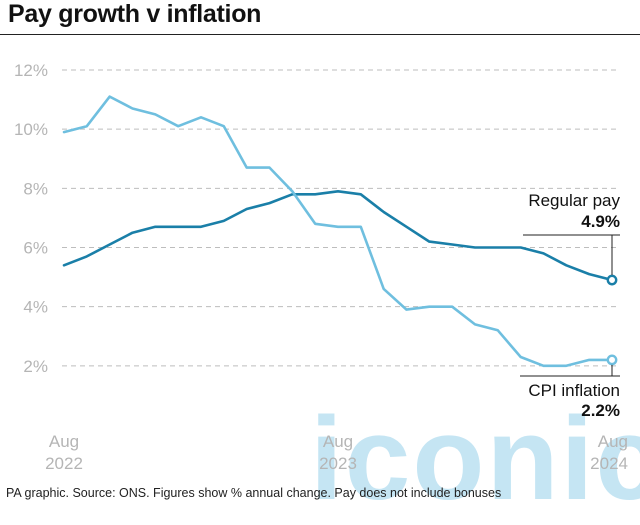 The width and height of the screenshot is (640, 525). Describe the element at coordinates (64, 463) in the screenshot. I see `x-tick-label: 2022` at that location.